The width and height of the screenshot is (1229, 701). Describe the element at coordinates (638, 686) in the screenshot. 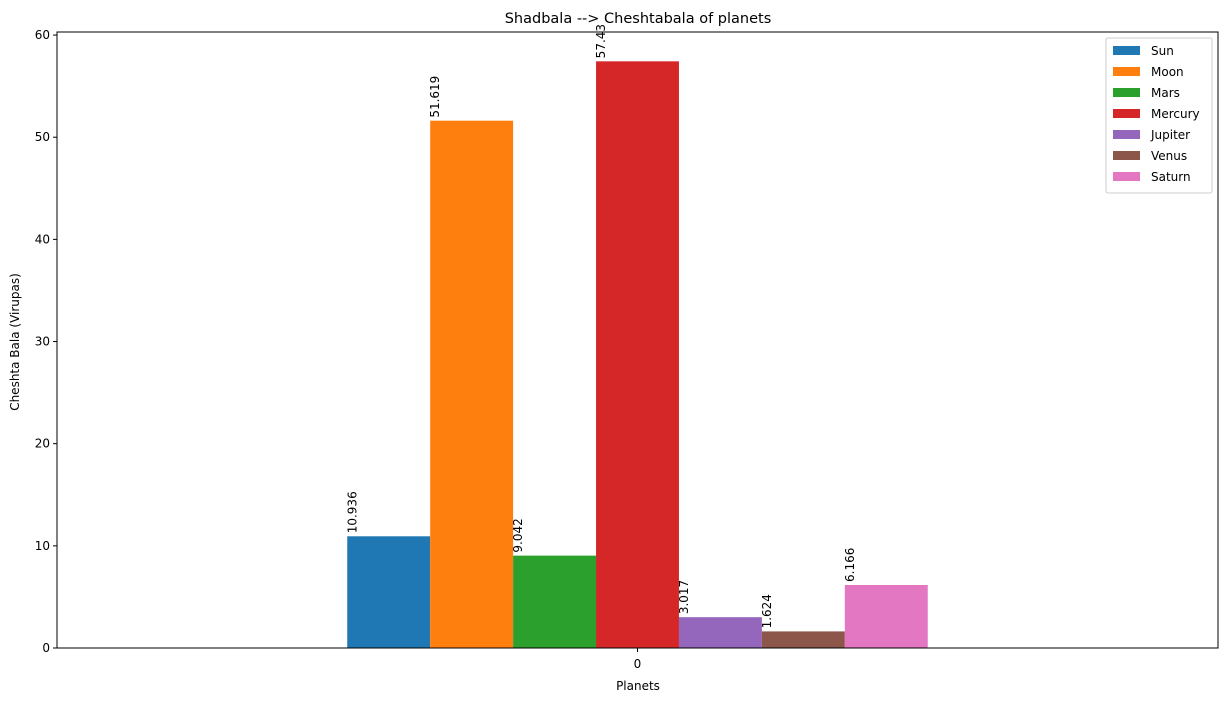

I see `x-axis-label: Planets` at that location.